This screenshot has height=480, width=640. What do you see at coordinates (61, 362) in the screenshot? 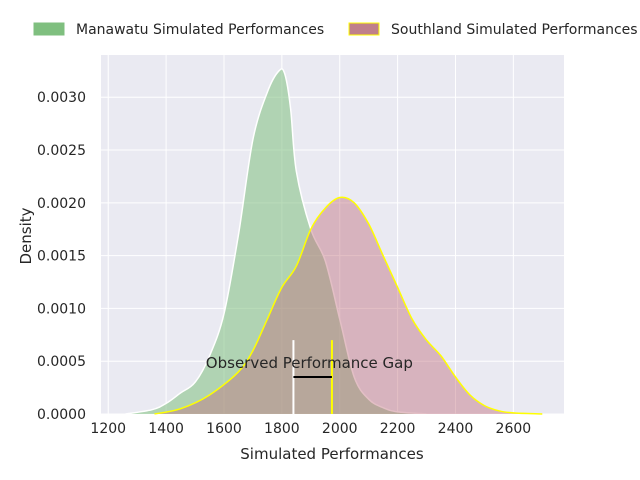
I see `y-tick-label: 0.0005` at bounding box center [61, 362].